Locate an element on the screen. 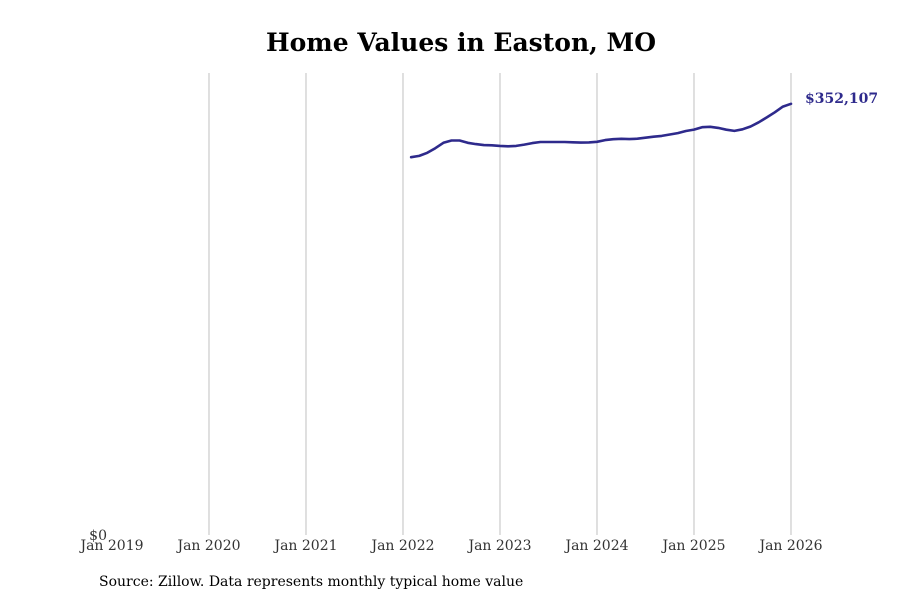  series-layer is located at coordinates (601, 130).